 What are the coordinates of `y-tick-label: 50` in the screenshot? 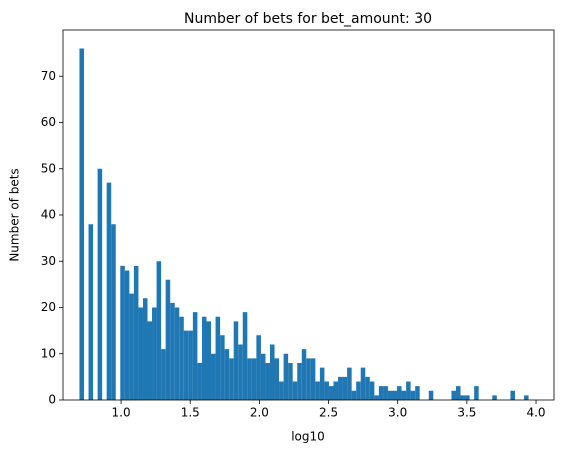 It's located at (48, 168).